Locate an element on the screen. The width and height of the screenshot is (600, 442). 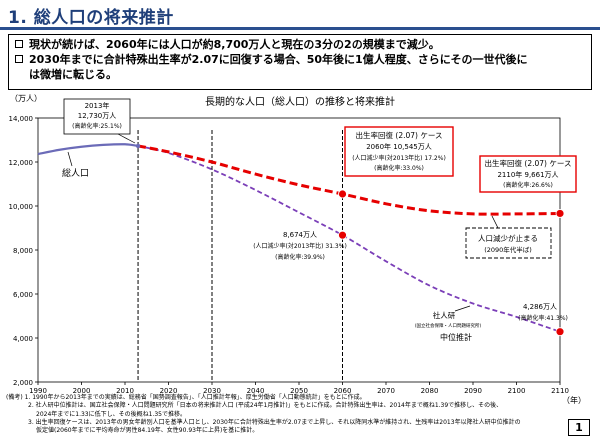
annotation-decline-stops-box is located at coordinates (508, 243).